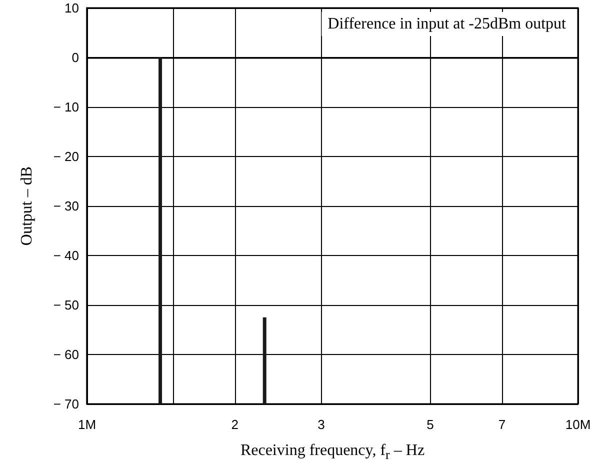  What do you see at coordinates (578, 424) in the screenshot?
I see `x-tick-label: 10M` at bounding box center [578, 424].